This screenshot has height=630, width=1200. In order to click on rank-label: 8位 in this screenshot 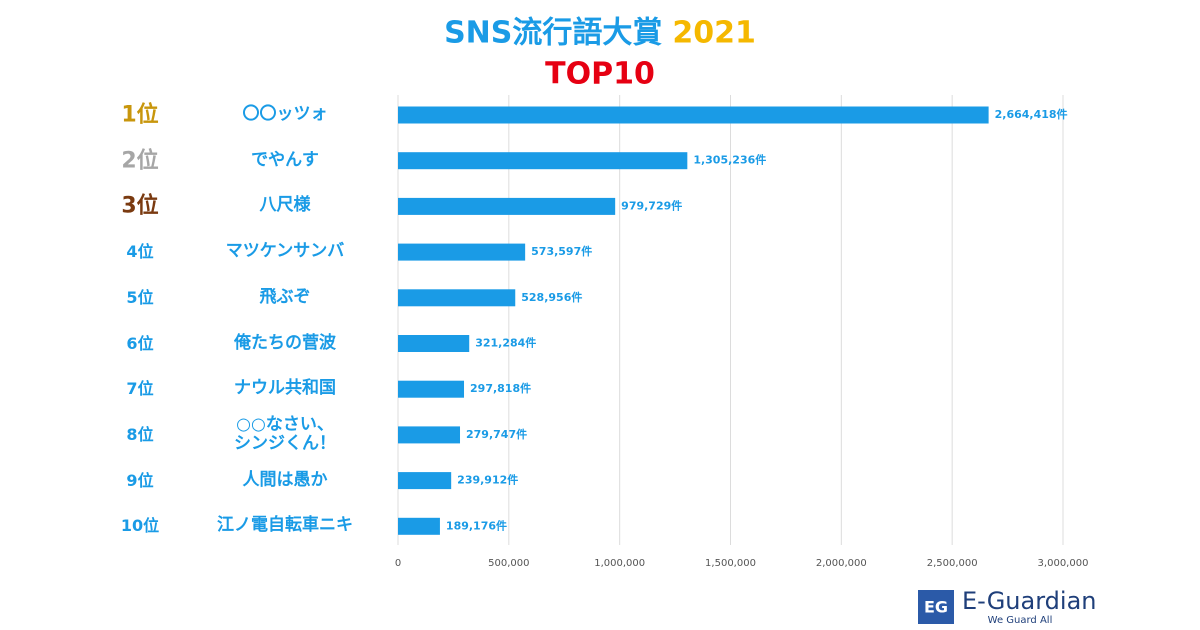, I will do `click(140, 434)`.